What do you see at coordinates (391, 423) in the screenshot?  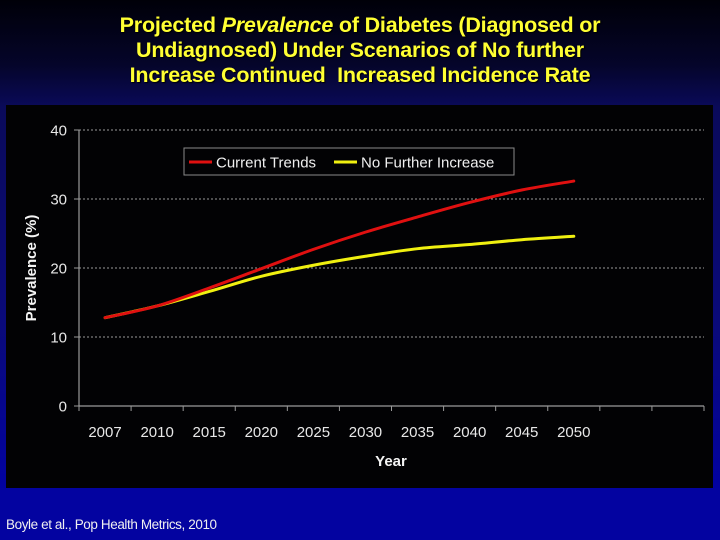 I see `x-axis-ticks: 2007 2010 2015 2020 2025 2030 2035 2040 2045 2050` at bounding box center [391, 423].